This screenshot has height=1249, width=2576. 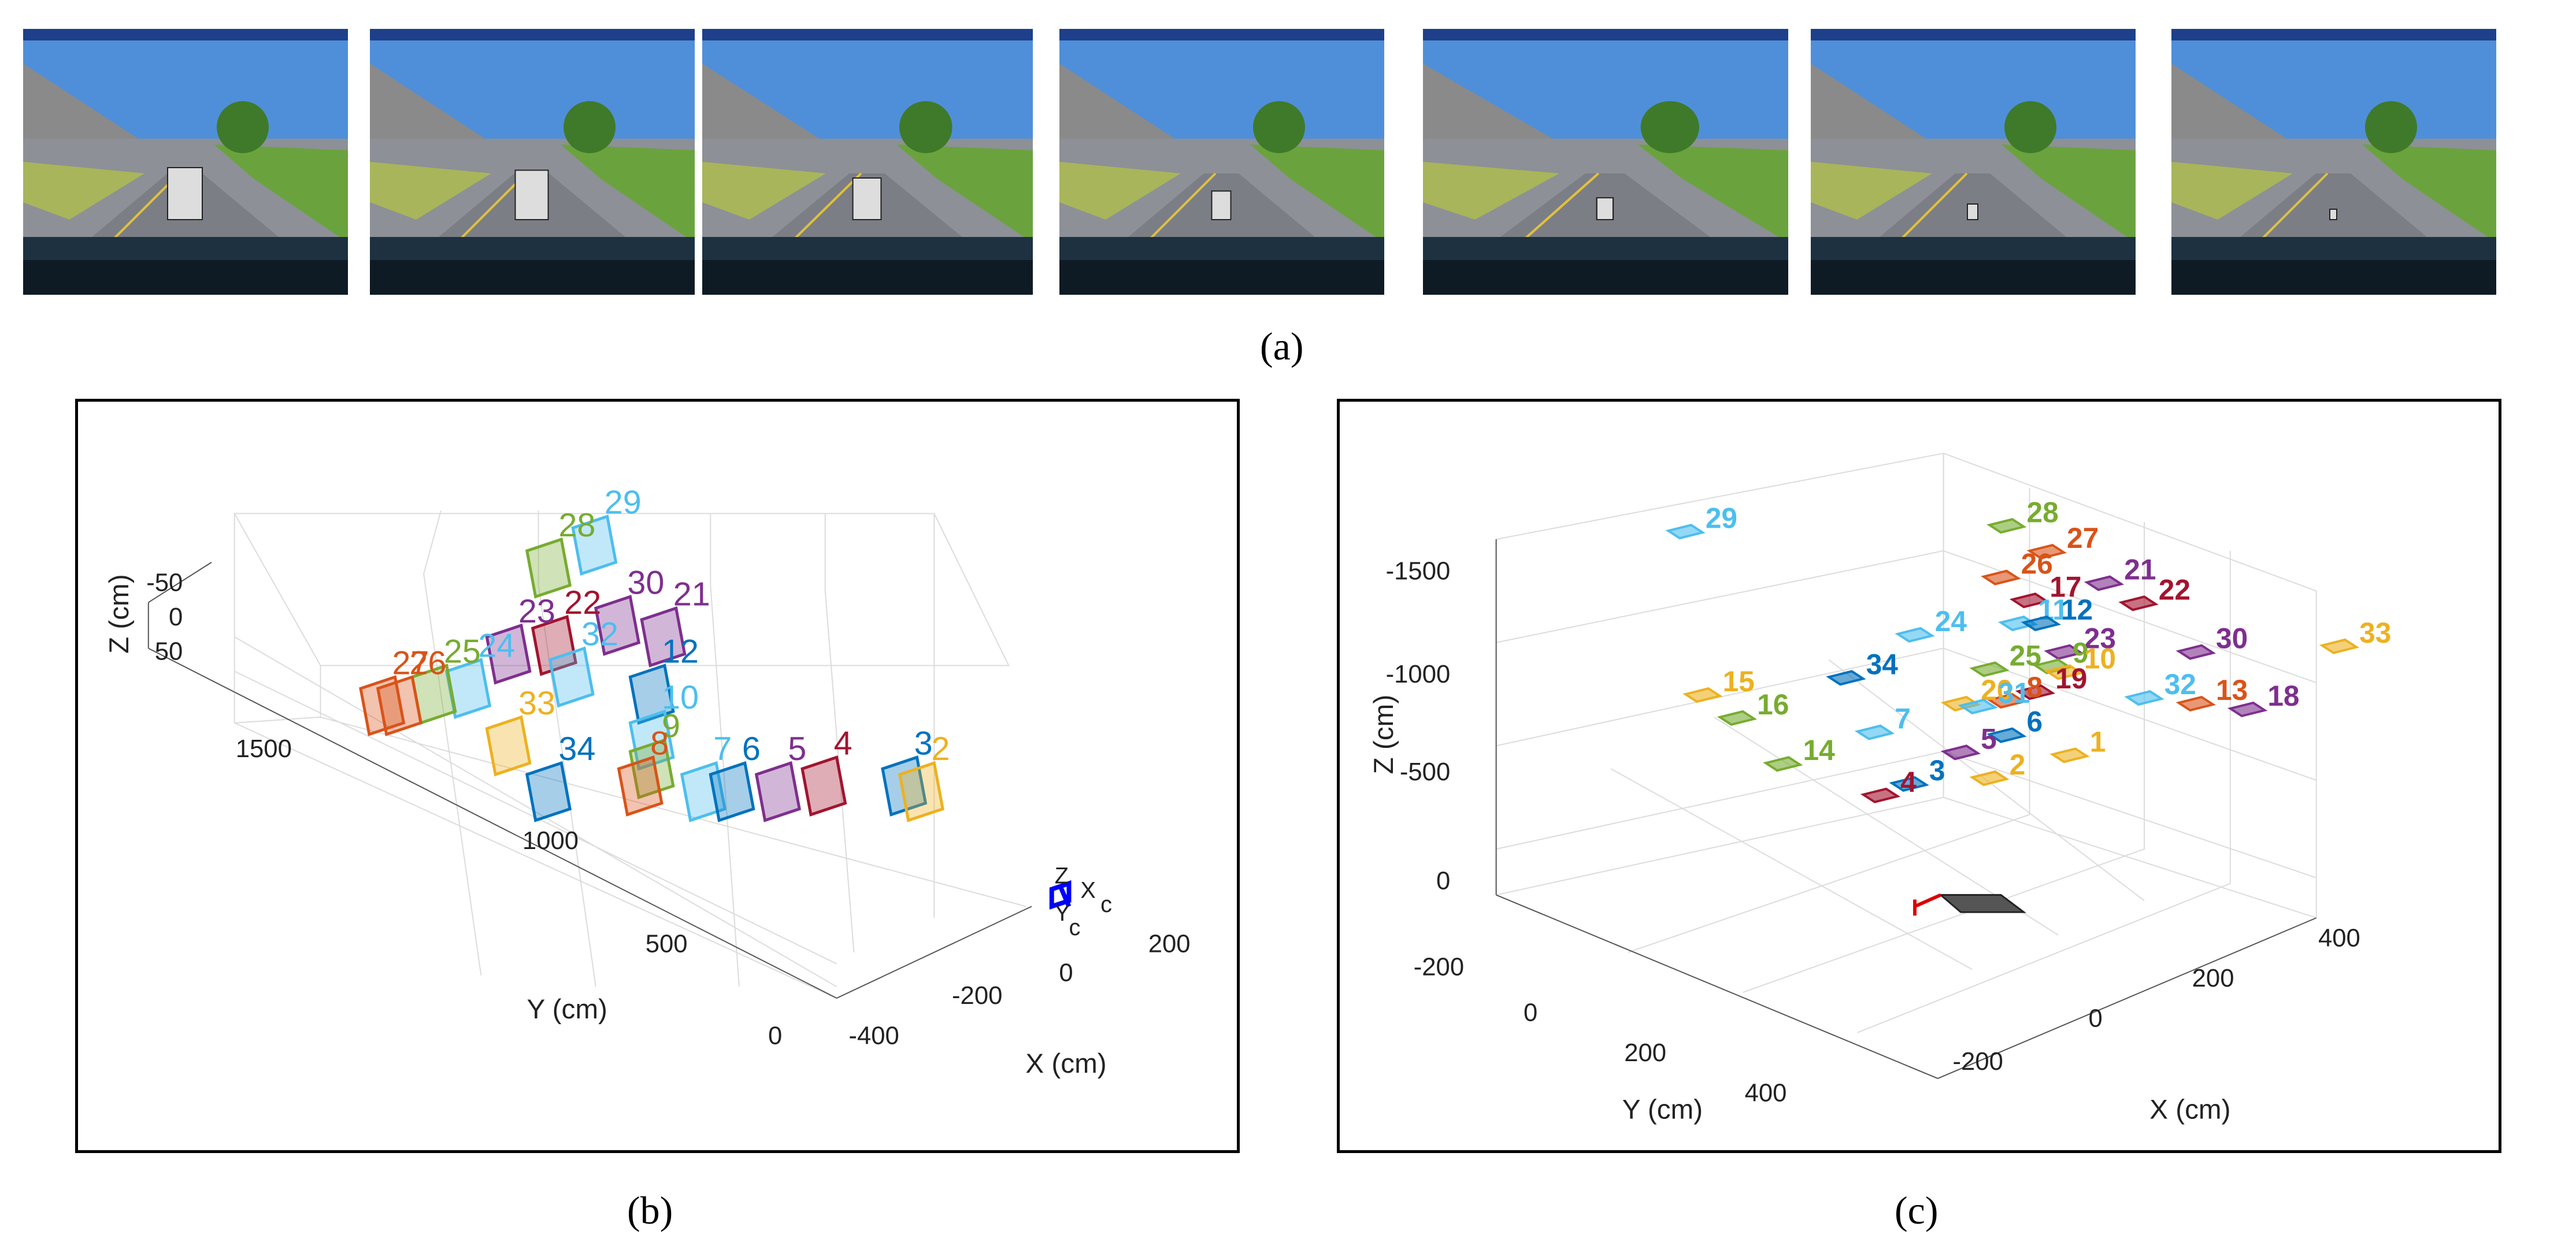 What do you see at coordinates (1087, 890) in the screenshot?
I see `camera-axis-x-label: X` at bounding box center [1087, 890].